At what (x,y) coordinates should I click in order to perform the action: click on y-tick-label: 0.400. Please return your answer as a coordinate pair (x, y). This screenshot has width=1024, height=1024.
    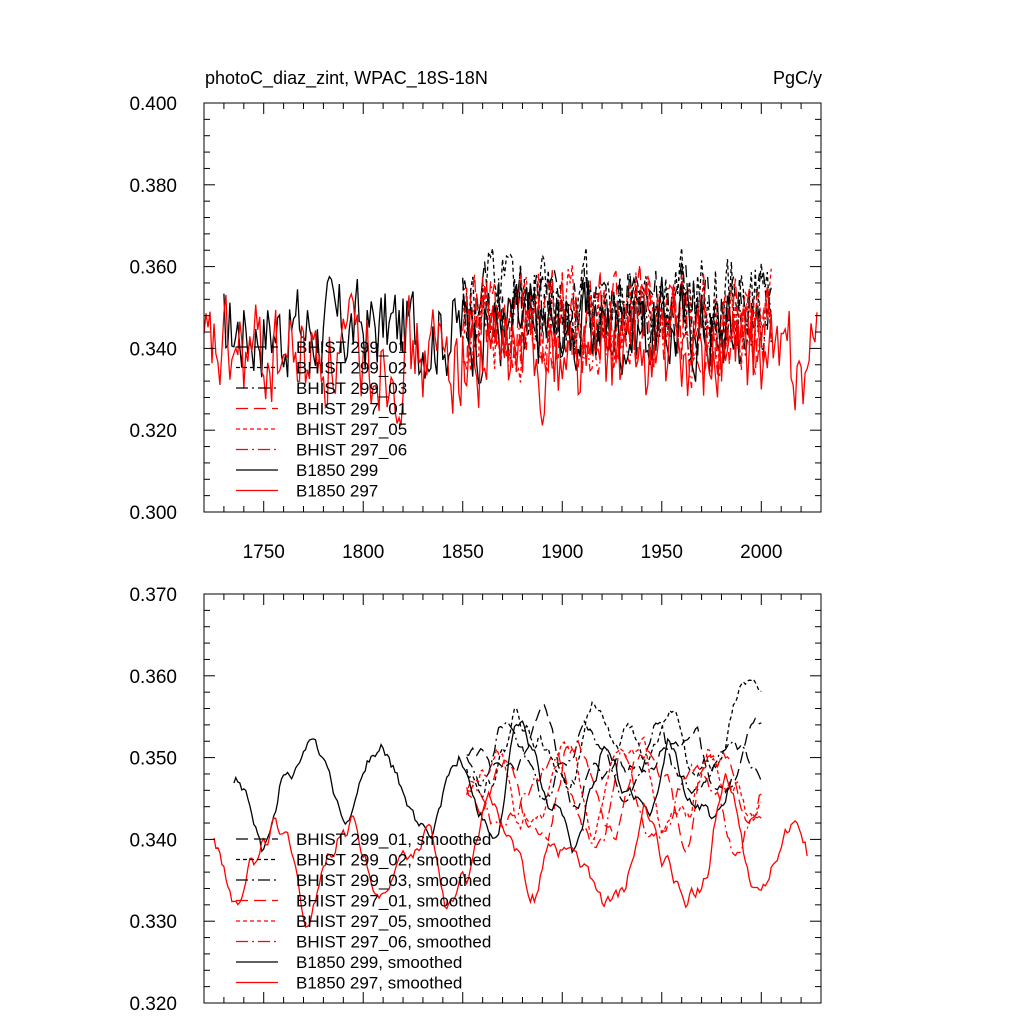
    Looking at the image, I should click on (153, 104).